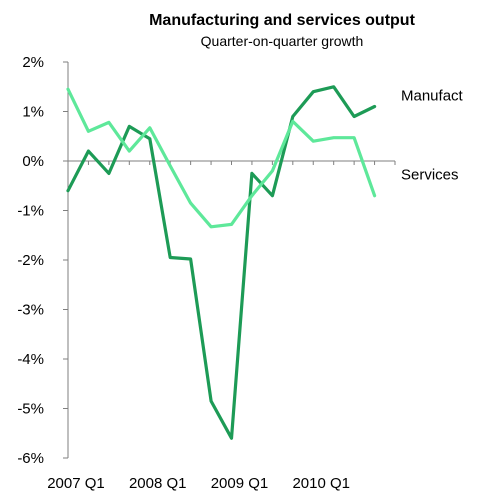 Image resolution: width=482 pixels, height=492 pixels. I want to click on x-tick-label: 2008 Q1, so click(158, 483).